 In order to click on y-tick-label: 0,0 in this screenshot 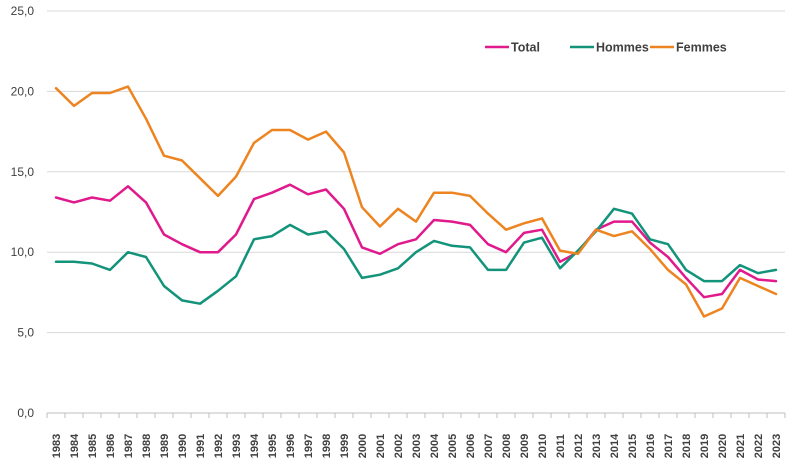, I will do `click(25, 413)`.